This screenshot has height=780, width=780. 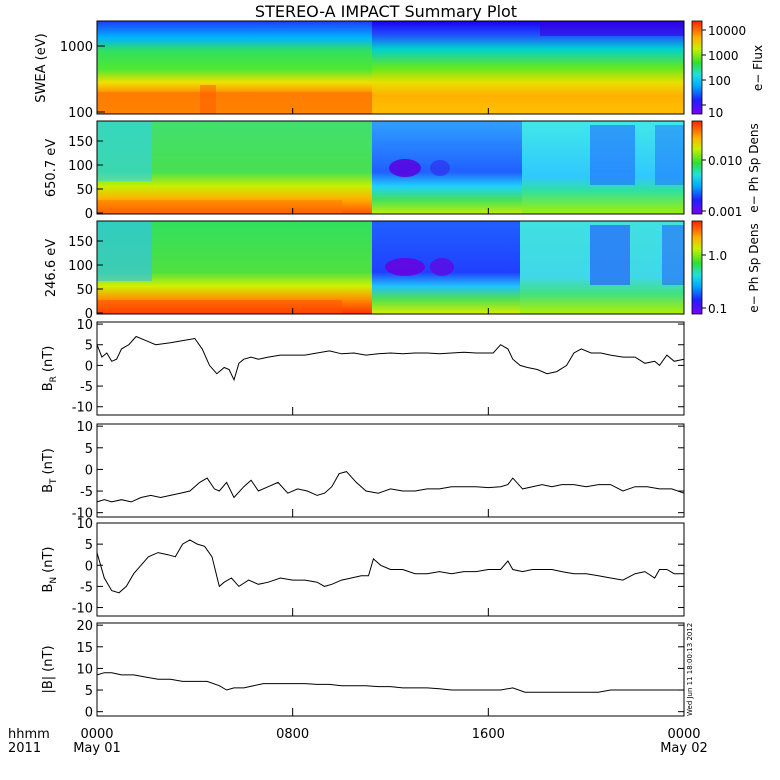 I want to click on br-ylabel-unit: (nT), so click(x=48, y=359).